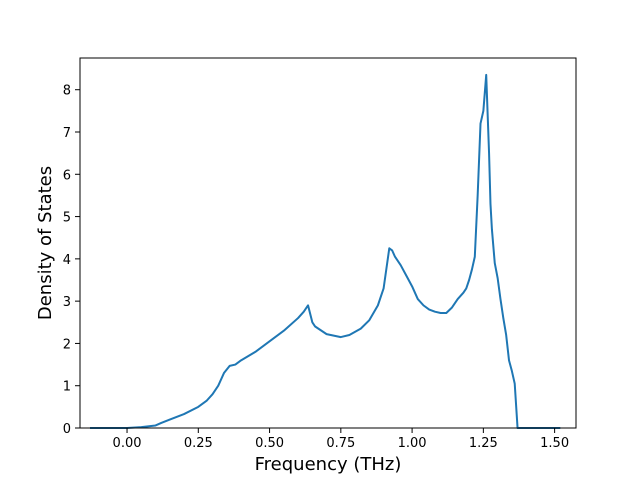 Image resolution: width=640 pixels, height=480 pixels. I want to click on x-tick-label: 1.00, so click(412, 443).